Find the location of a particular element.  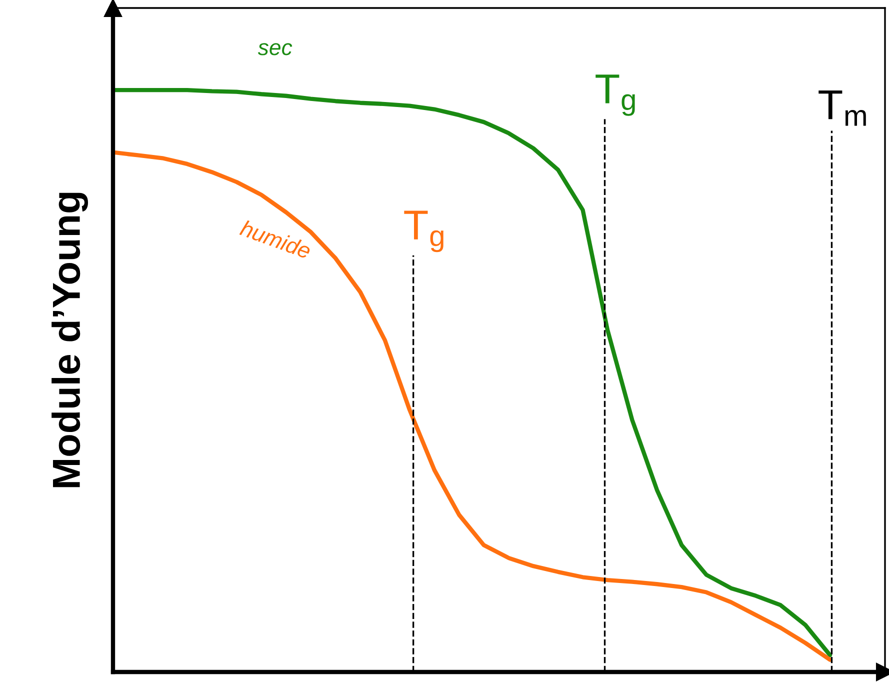

annotation: T$_{m}$ is located at coordinates (842, 108).